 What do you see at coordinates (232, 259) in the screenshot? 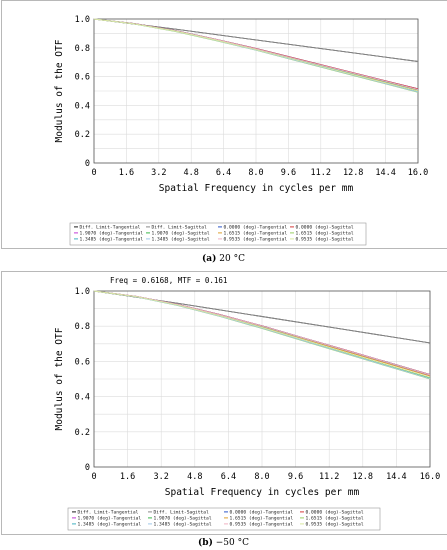
I see `caption-a-text: 20 °C` at bounding box center [232, 259].